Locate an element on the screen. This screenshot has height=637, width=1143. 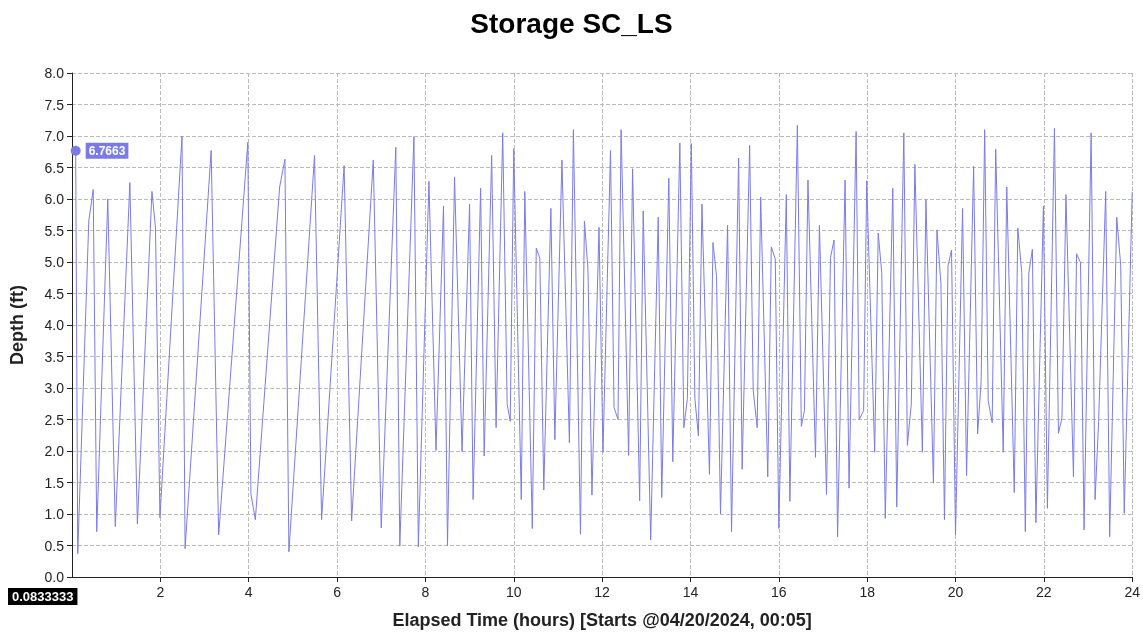
y-tick-label: 1.0 is located at coordinates (54, 514).